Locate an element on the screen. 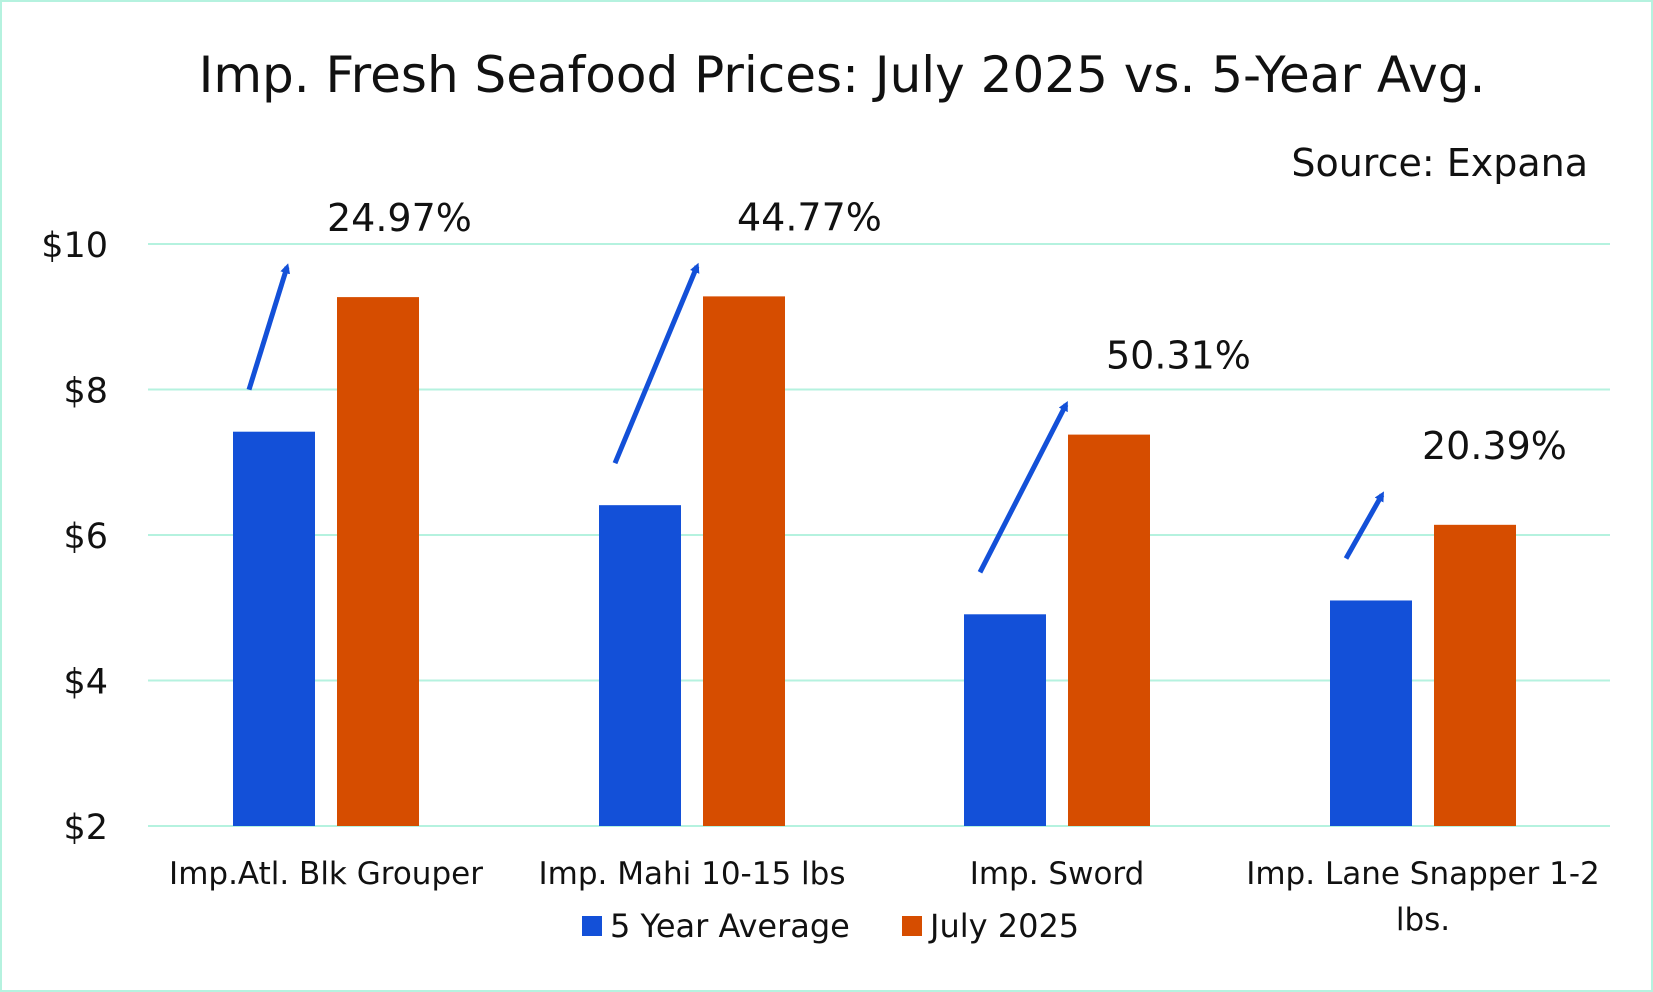 The width and height of the screenshot is (1653, 992). legend-label: July 2025 is located at coordinates (1003, 926).